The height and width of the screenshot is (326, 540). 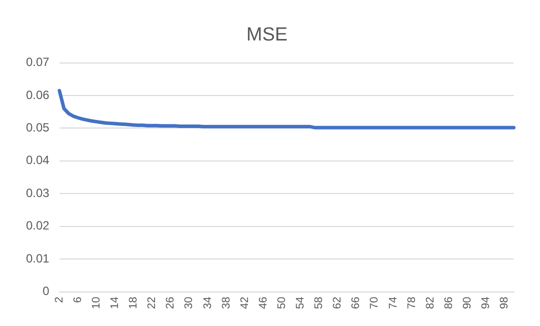 I want to click on x-tick-label: 14, so click(x=115, y=303).